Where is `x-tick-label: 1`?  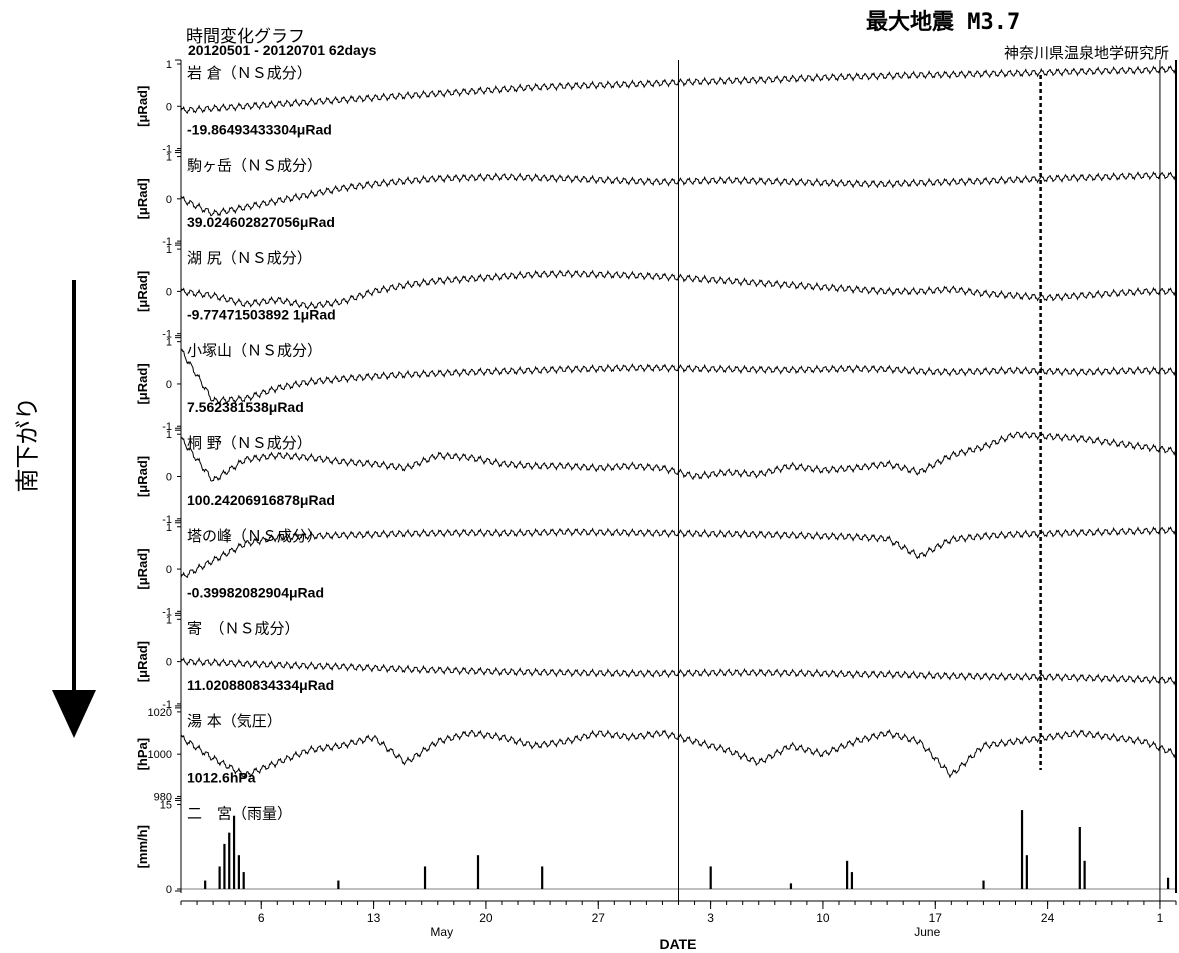 x-tick-label: 1 is located at coordinates (1160, 918).